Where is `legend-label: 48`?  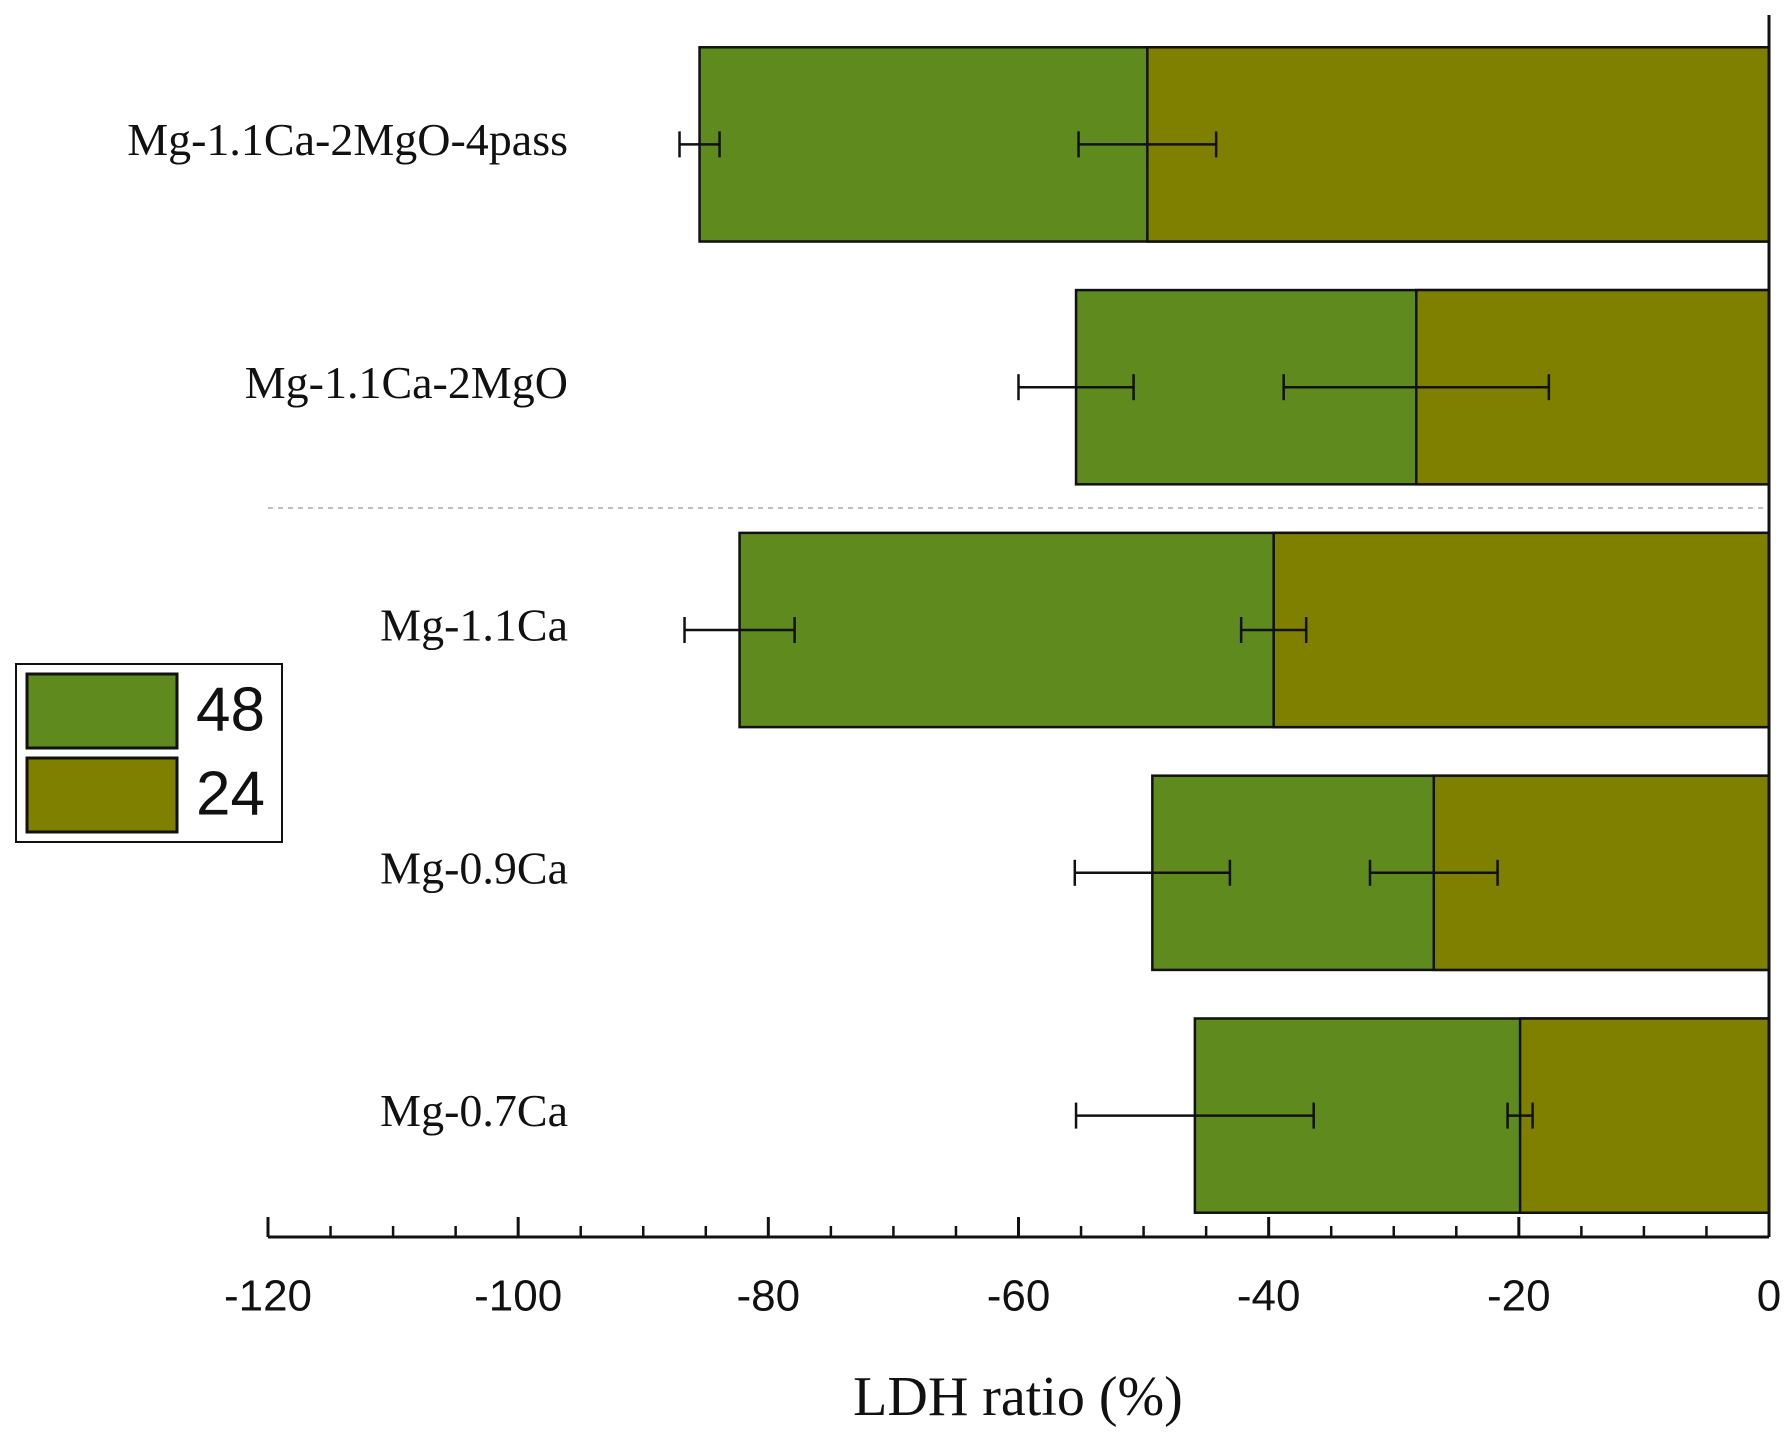 legend-label: 48 is located at coordinates (230, 709).